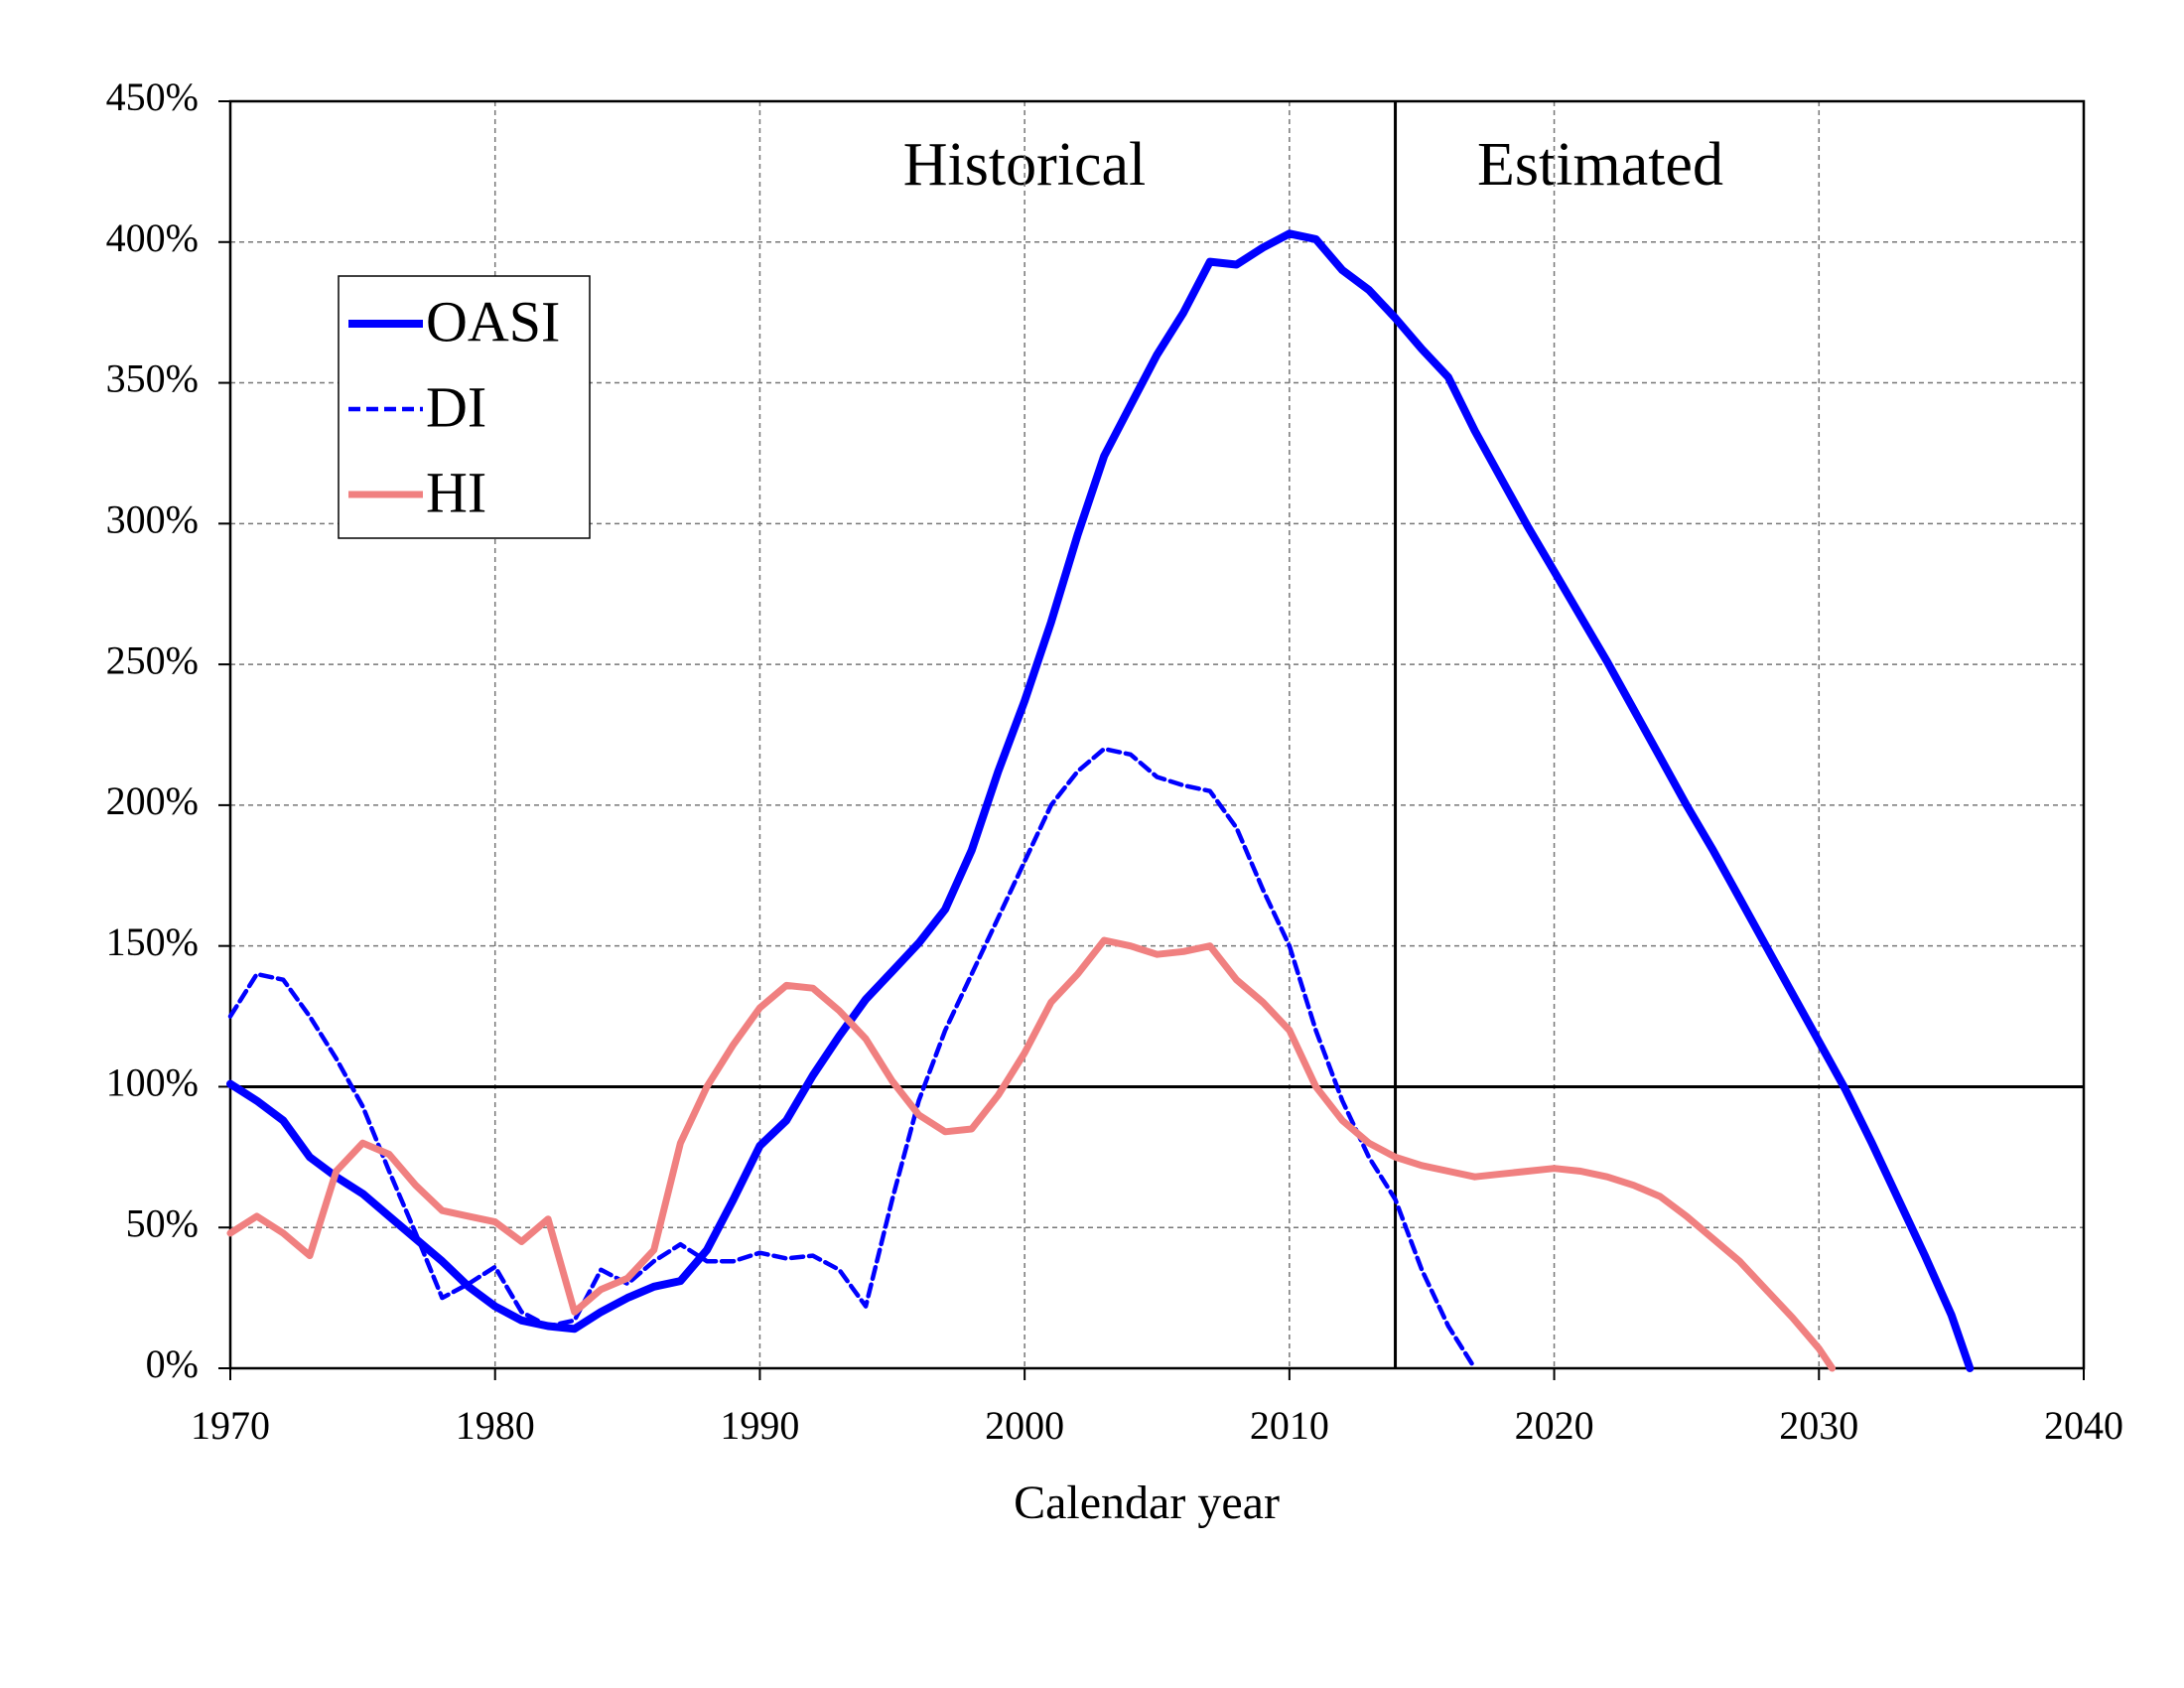 This screenshot has width=2184, height=1688. Describe the element at coordinates (456, 492) in the screenshot. I see `legend-label: HI` at that location.